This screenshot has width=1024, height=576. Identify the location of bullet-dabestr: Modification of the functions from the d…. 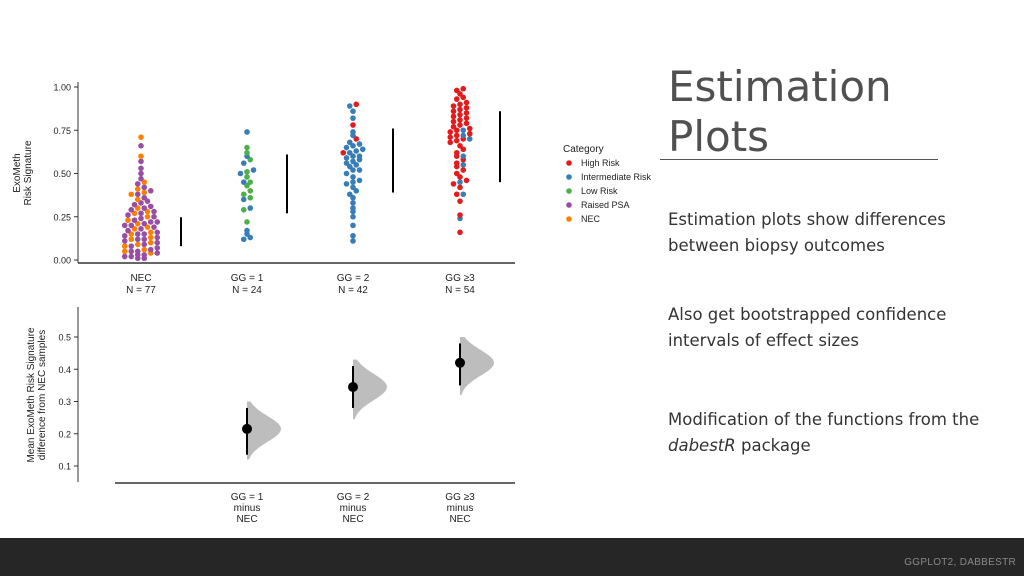
(824, 432).